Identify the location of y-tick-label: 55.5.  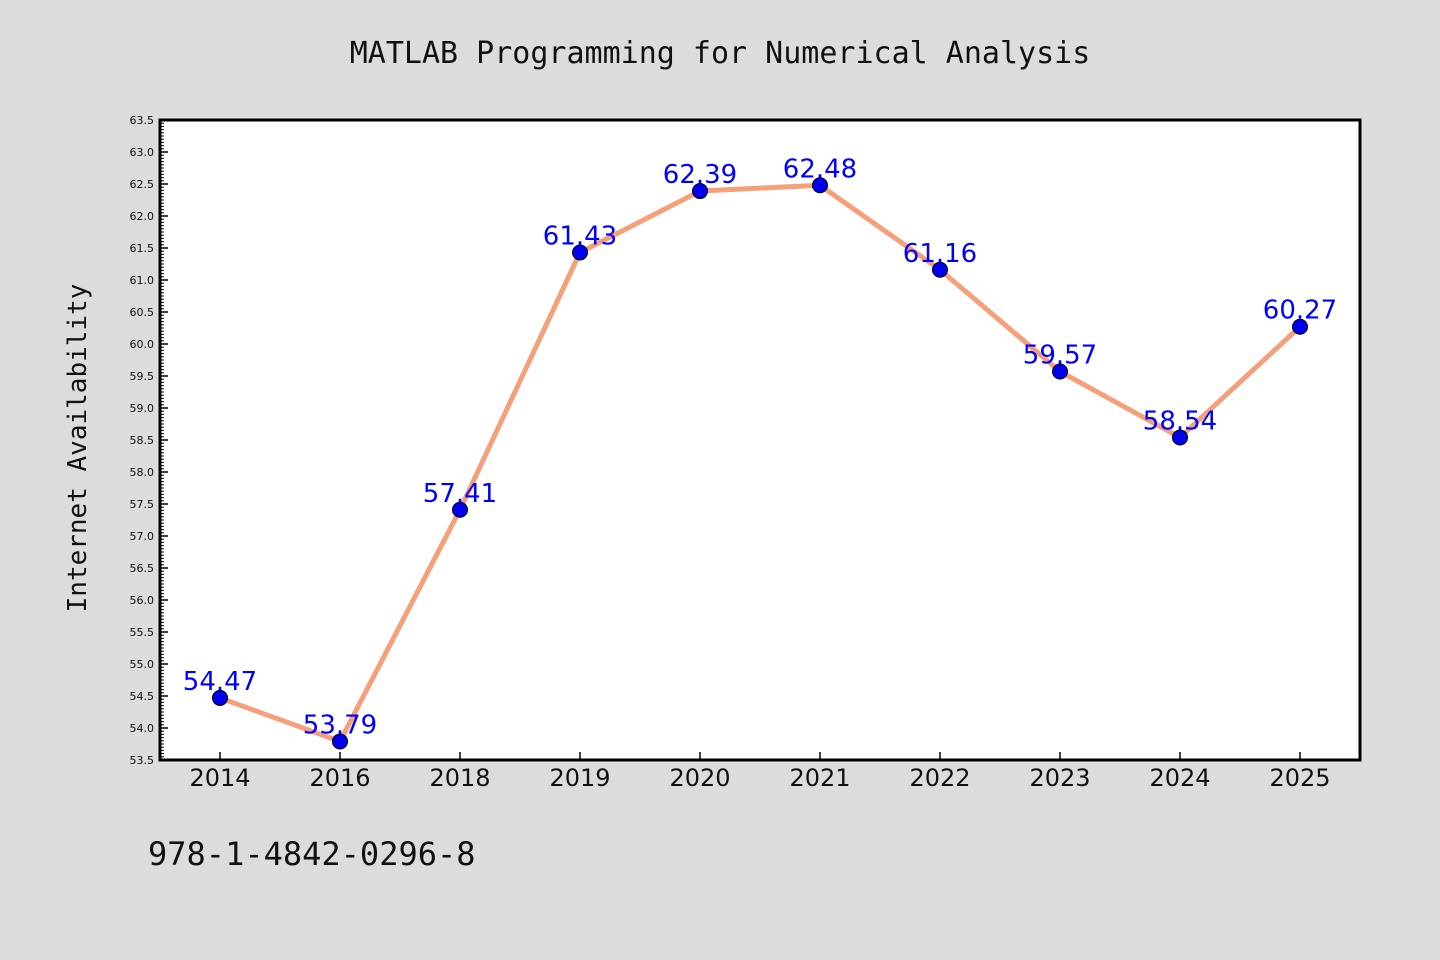
(142, 632).